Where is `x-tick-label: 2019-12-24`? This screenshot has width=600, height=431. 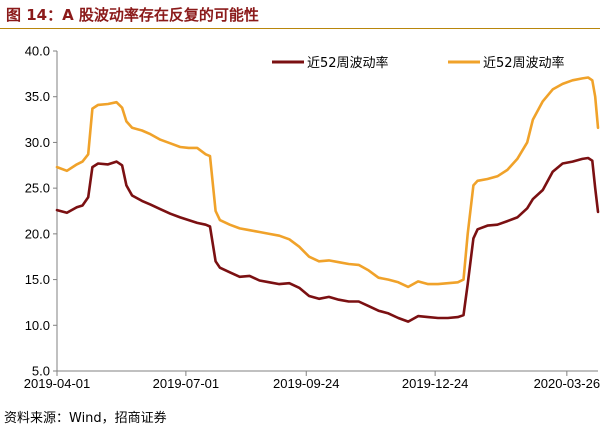
x-tick-label: 2019-12-24 is located at coordinates (435, 383).